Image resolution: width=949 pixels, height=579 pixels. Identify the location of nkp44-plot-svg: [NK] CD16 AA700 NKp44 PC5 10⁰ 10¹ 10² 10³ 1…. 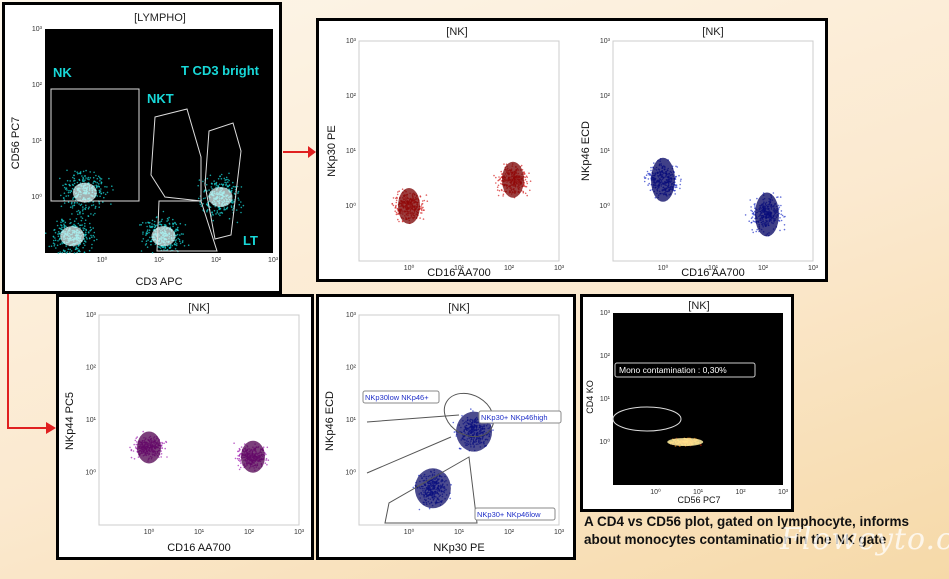
(184, 428).